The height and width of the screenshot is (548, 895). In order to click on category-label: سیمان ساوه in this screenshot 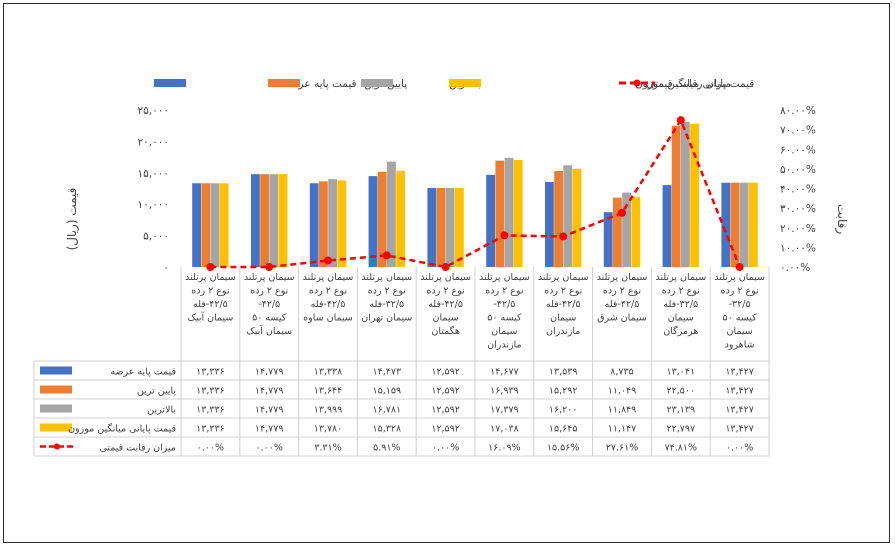, I will do `click(328, 318)`.